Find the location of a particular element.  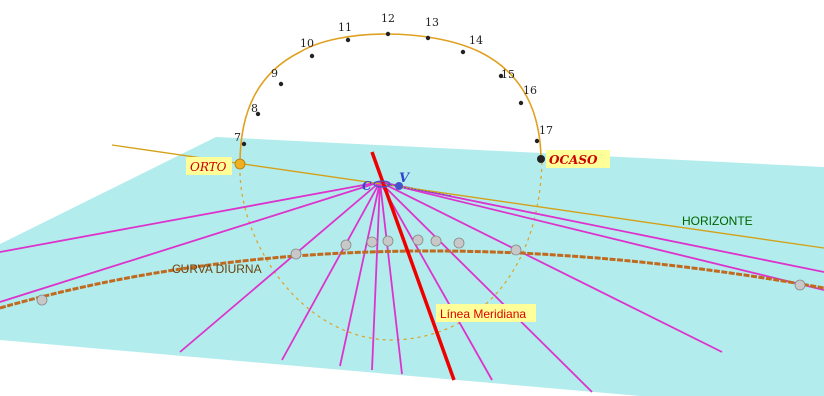

vertex-c-marker is located at coordinates (382, 184).